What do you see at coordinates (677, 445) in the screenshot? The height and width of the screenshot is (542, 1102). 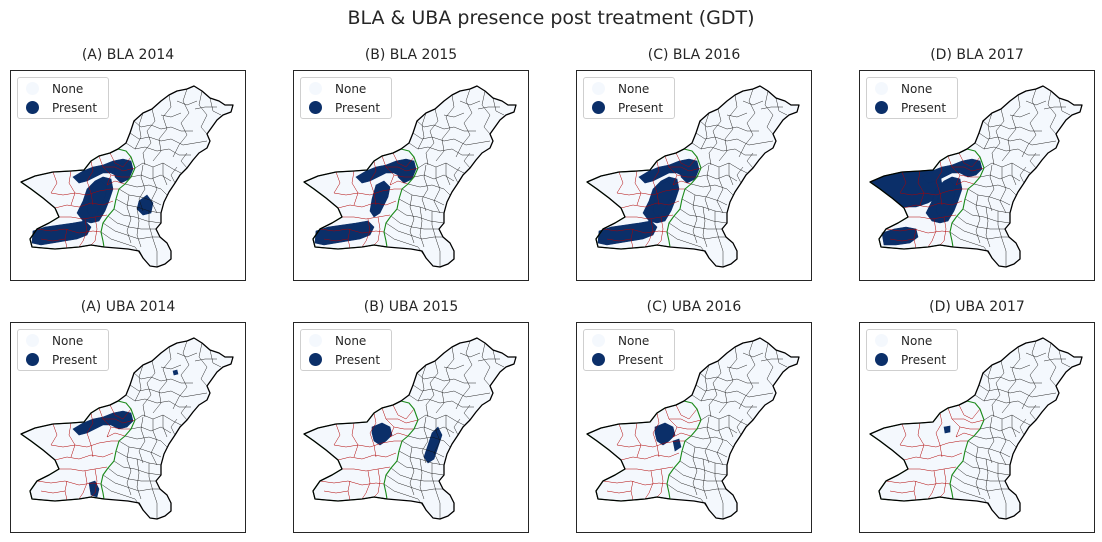 I see `present-area-bolan-small` at bounding box center [677, 445].